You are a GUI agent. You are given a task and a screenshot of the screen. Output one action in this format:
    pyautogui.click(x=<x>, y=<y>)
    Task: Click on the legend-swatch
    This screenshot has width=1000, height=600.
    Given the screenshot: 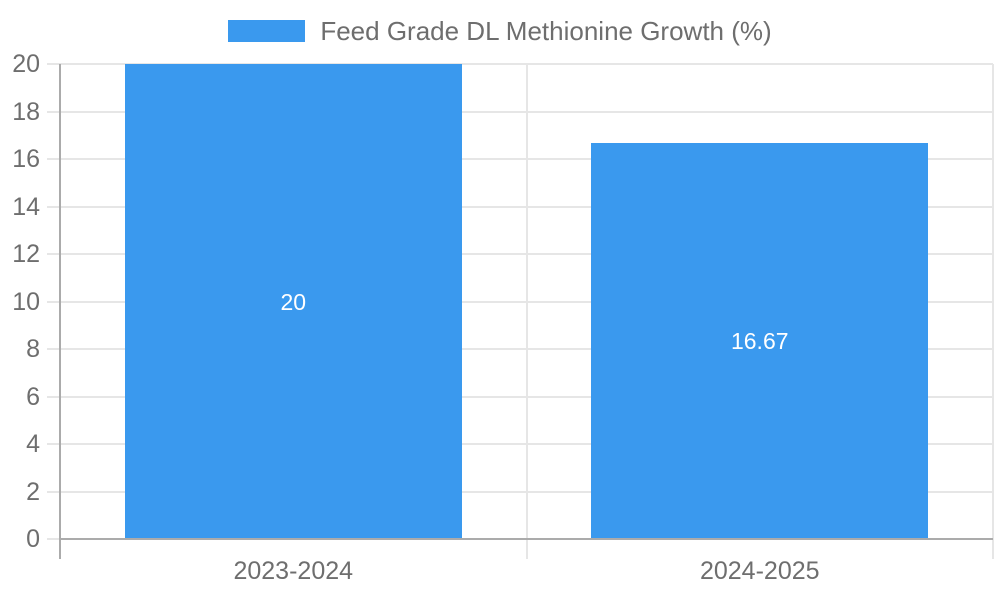 What is the action you would take?
    pyautogui.click(x=267, y=31)
    